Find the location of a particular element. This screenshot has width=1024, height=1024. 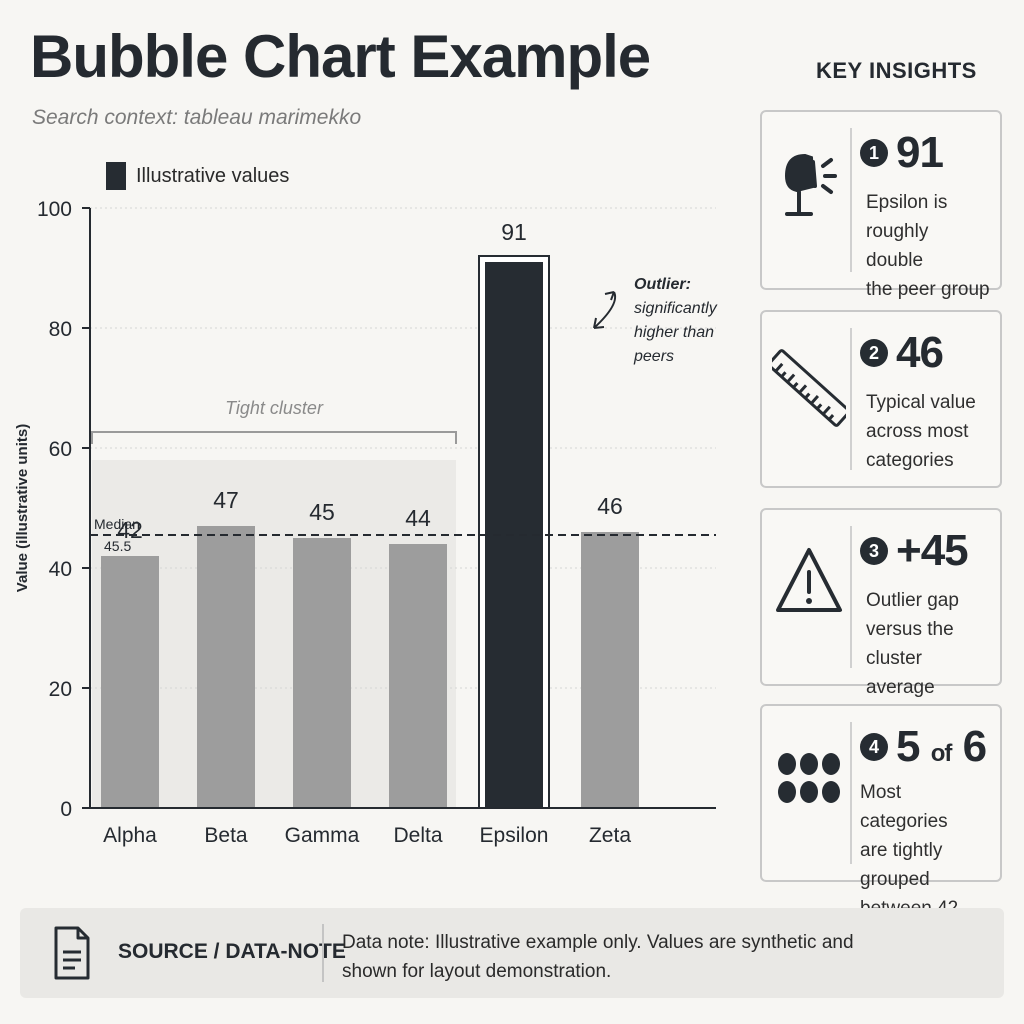

insight-value: 5 of 6 is located at coordinates (942, 747).